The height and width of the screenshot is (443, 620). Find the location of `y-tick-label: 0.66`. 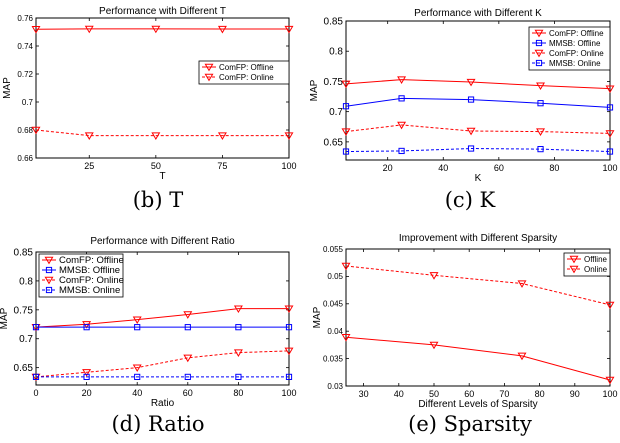

y-tick-label: 0.66 is located at coordinates (25, 158).